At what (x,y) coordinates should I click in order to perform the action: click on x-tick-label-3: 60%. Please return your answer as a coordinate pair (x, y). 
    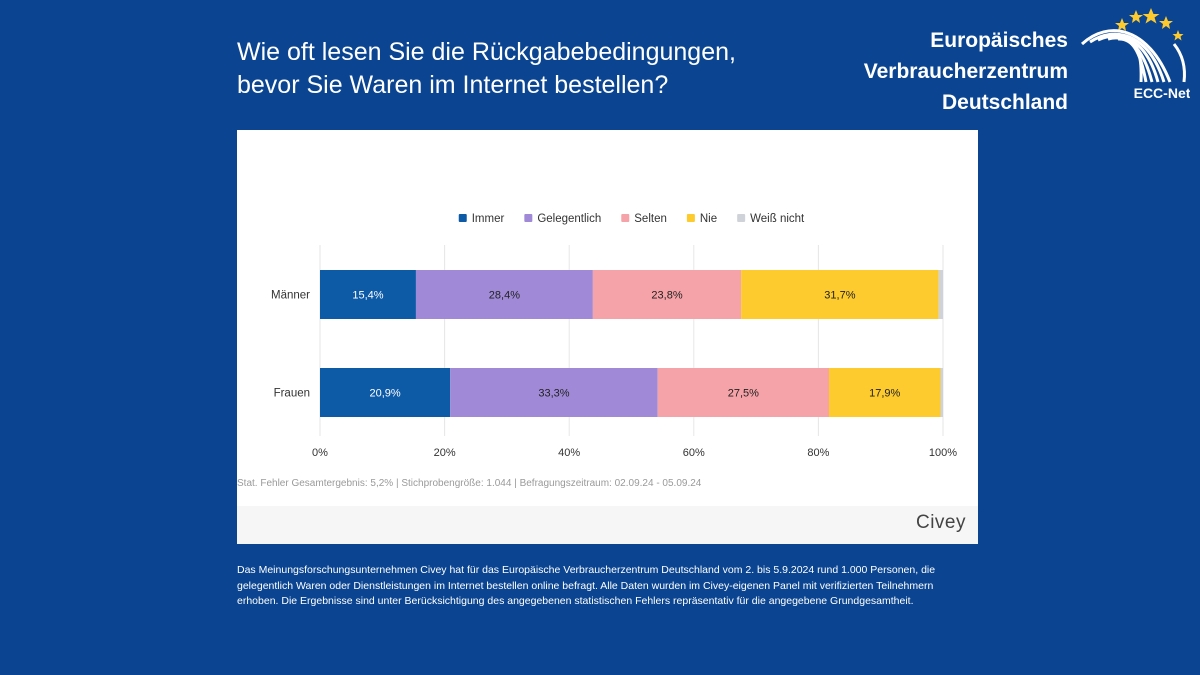
    Looking at the image, I should click on (694, 453).